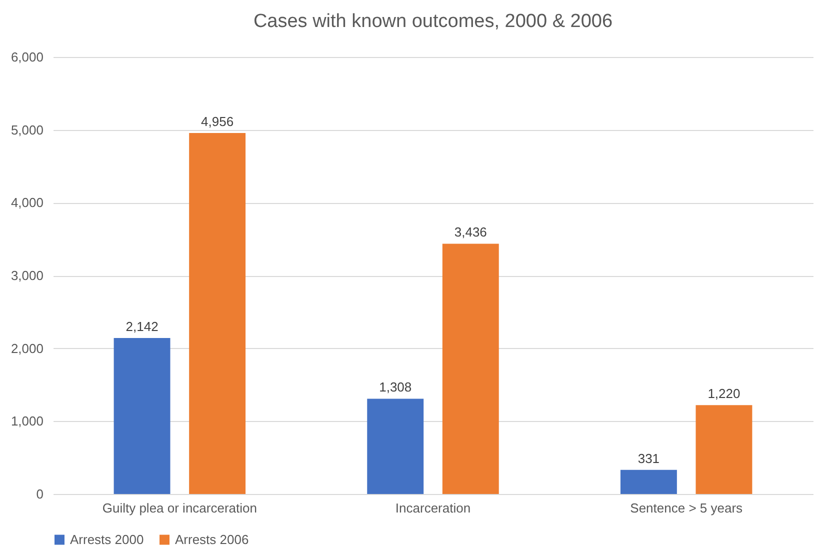 The width and height of the screenshot is (838, 555). Describe the element at coordinates (142, 326) in the screenshot. I see `data-label: 2,142` at that location.